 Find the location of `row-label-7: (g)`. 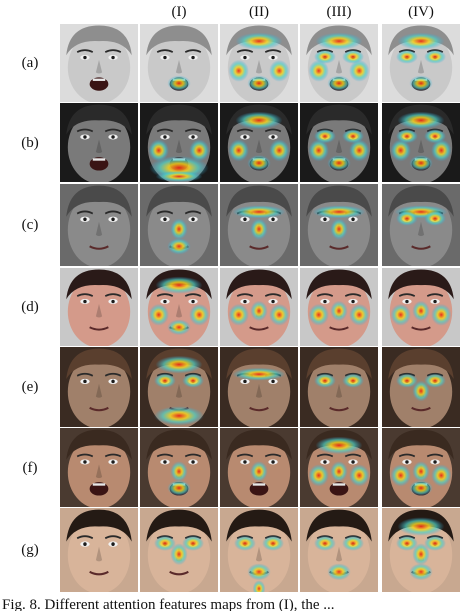

row-label-7: (g) is located at coordinates (30, 550).